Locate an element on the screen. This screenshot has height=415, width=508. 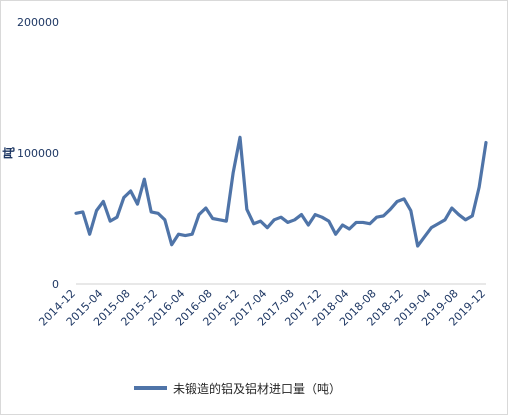
y-tick-label: 100000 is located at coordinates (38, 153).